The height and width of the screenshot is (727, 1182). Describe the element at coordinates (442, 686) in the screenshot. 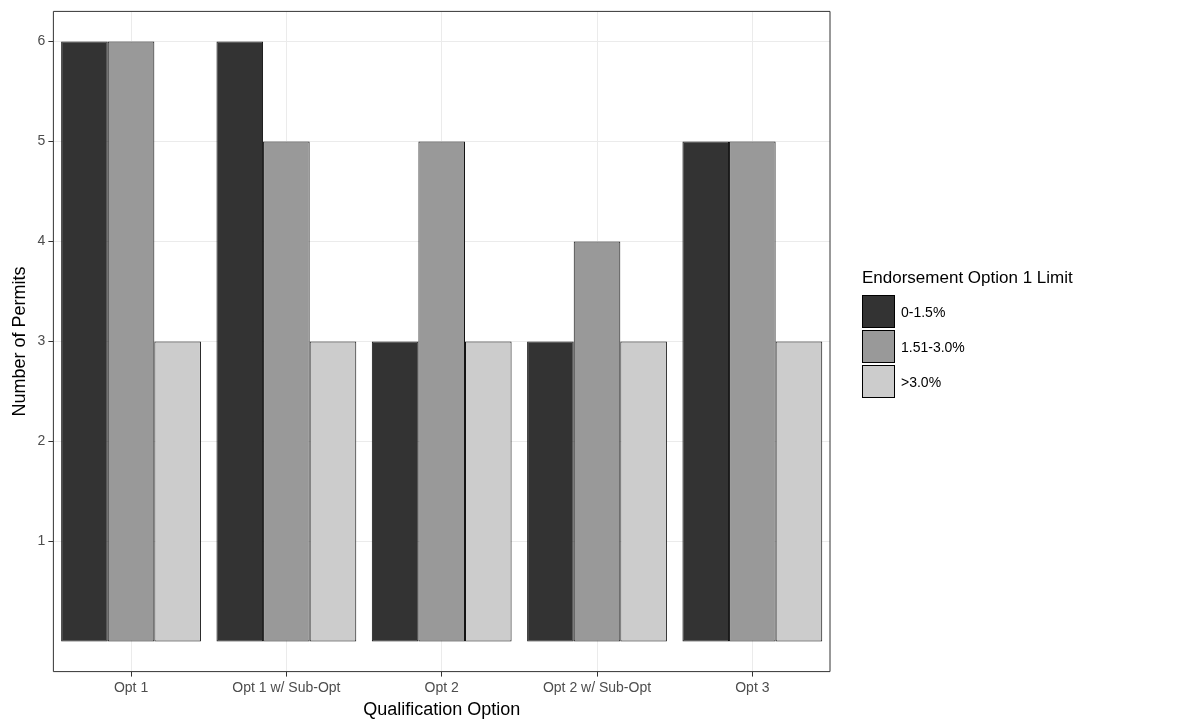

I see `x-tick-label: Opt 2` at that location.